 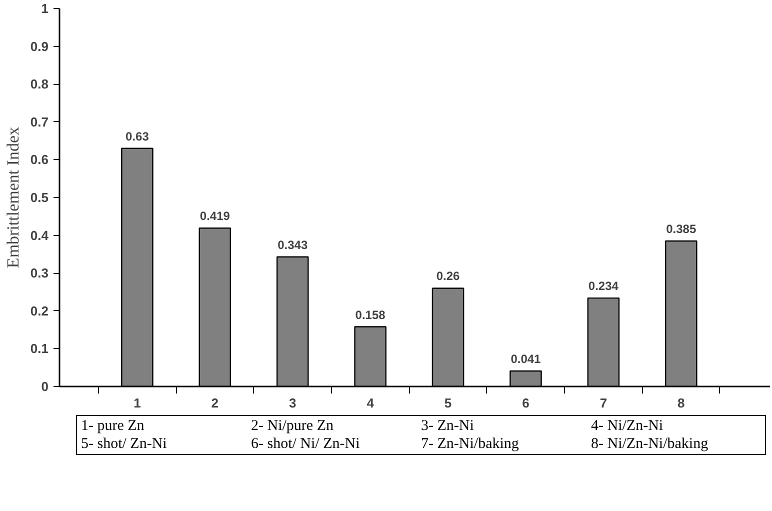 What do you see at coordinates (370, 315) in the screenshot?
I see `data-label: 0.158` at bounding box center [370, 315].